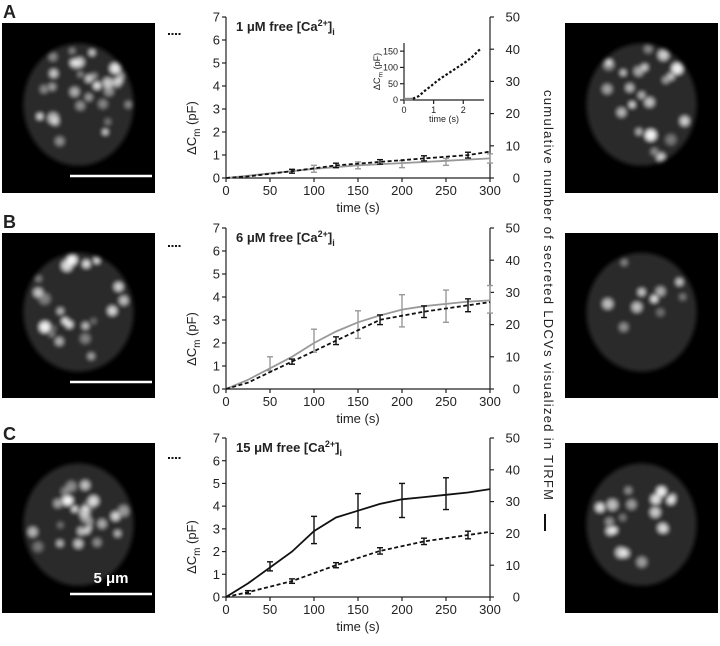 The width and height of the screenshot is (720, 646). I want to click on y2-tick-label: 0, so click(516, 178).